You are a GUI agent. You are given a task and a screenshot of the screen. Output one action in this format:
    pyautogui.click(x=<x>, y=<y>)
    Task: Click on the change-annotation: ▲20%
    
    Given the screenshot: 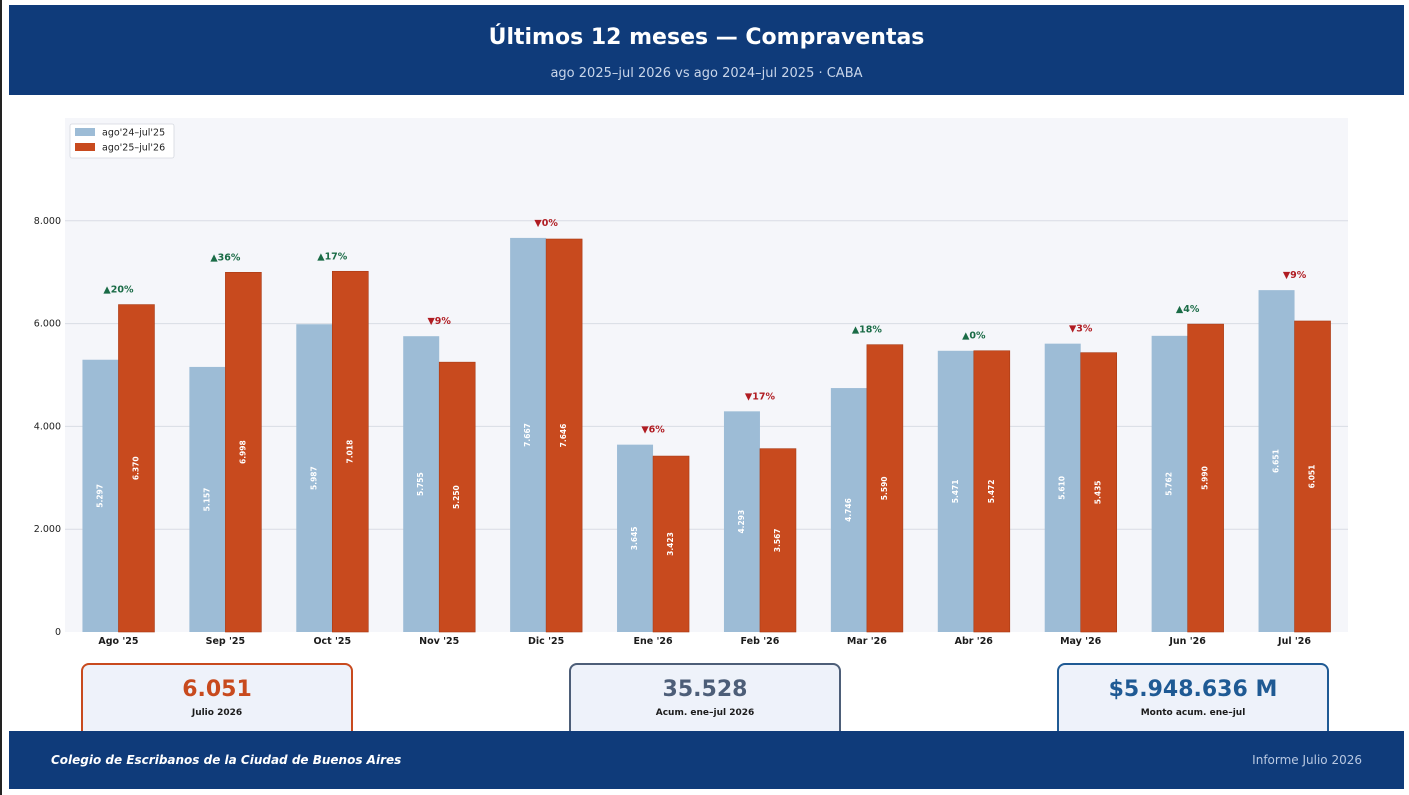 What is the action you would take?
    pyautogui.click(x=118, y=290)
    